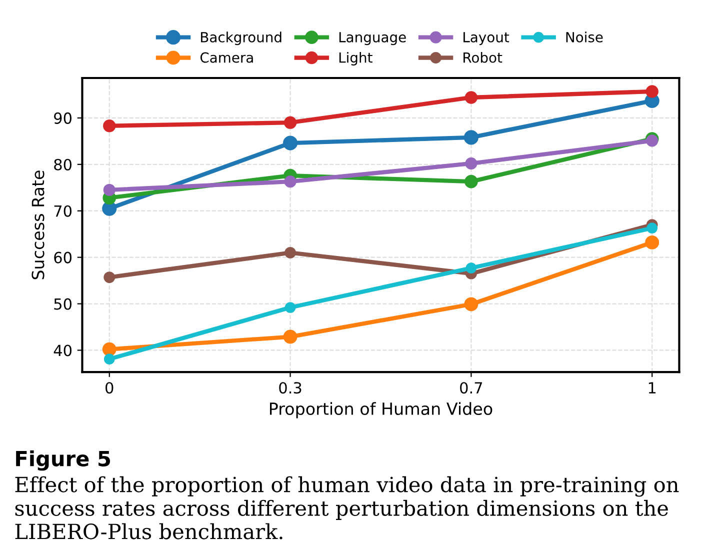  Describe the element at coordinates (63, 118) in the screenshot. I see `y-tick-label: 90` at that location.